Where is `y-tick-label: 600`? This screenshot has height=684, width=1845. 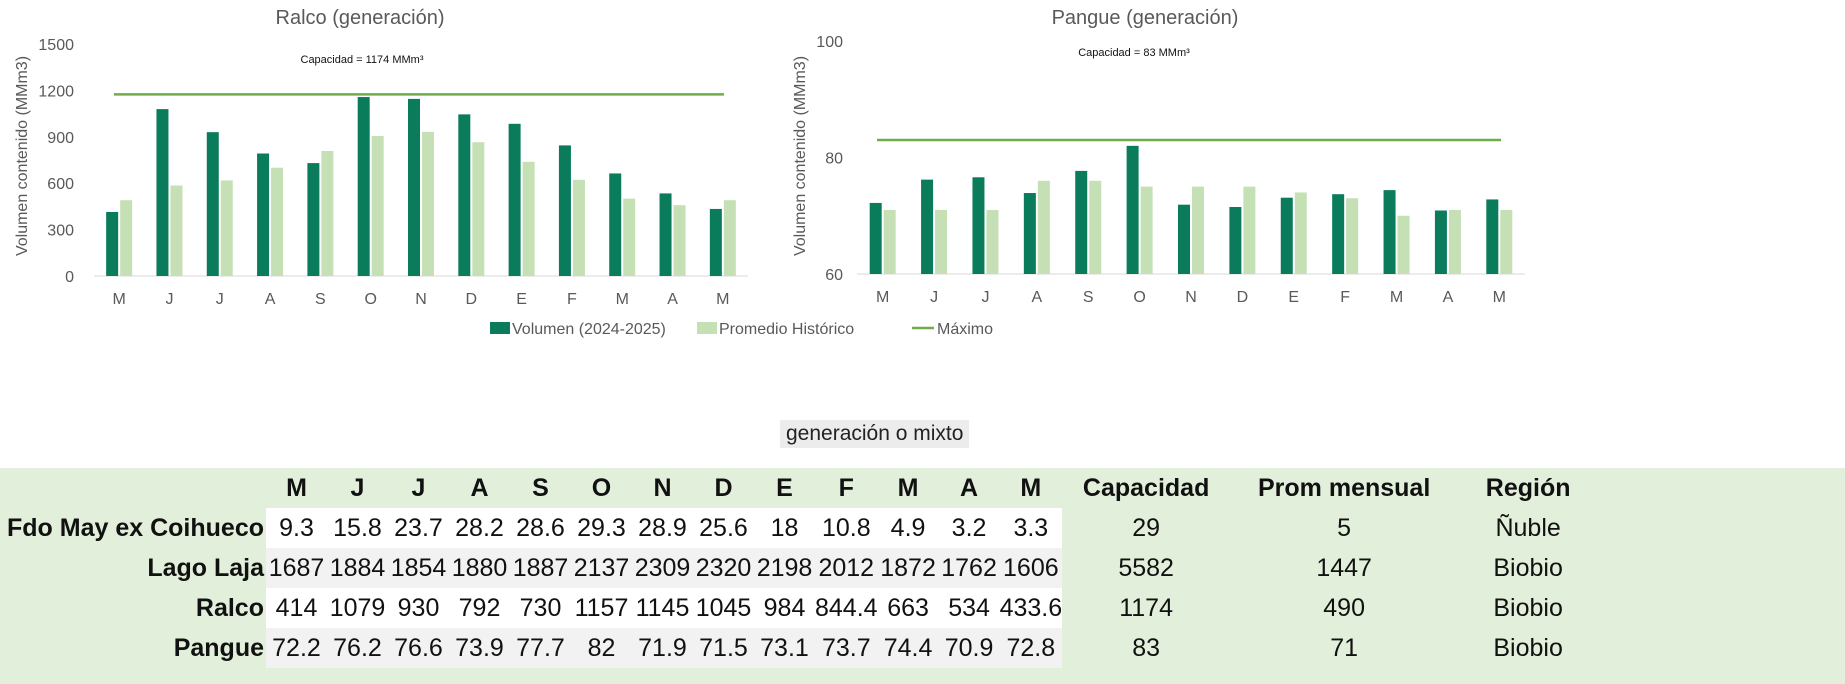 y-tick-label: 600 is located at coordinates (60, 184).